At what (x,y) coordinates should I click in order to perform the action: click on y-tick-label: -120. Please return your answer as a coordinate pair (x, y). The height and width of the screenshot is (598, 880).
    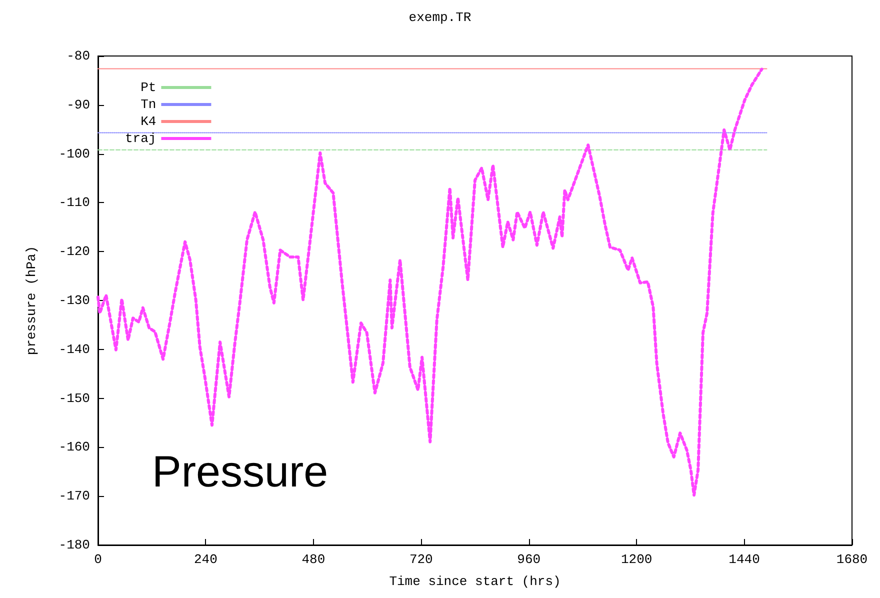
    Looking at the image, I should click on (74, 252).